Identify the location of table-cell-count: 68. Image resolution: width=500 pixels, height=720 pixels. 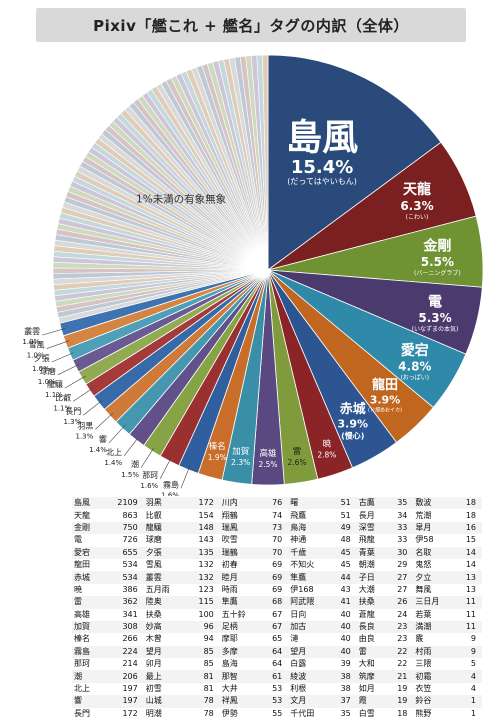
(275, 602).